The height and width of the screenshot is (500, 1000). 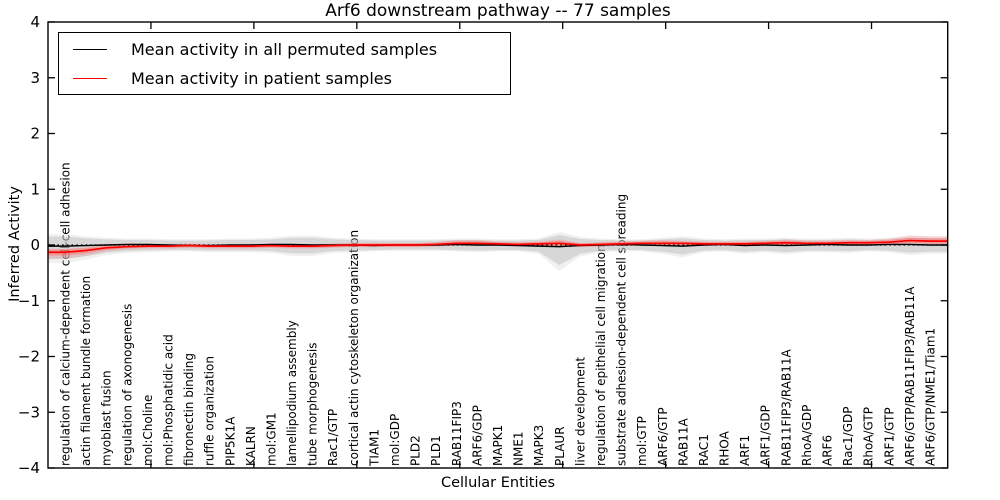 I want to click on category-label: ARF1/GDP, so click(x=766, y=435).